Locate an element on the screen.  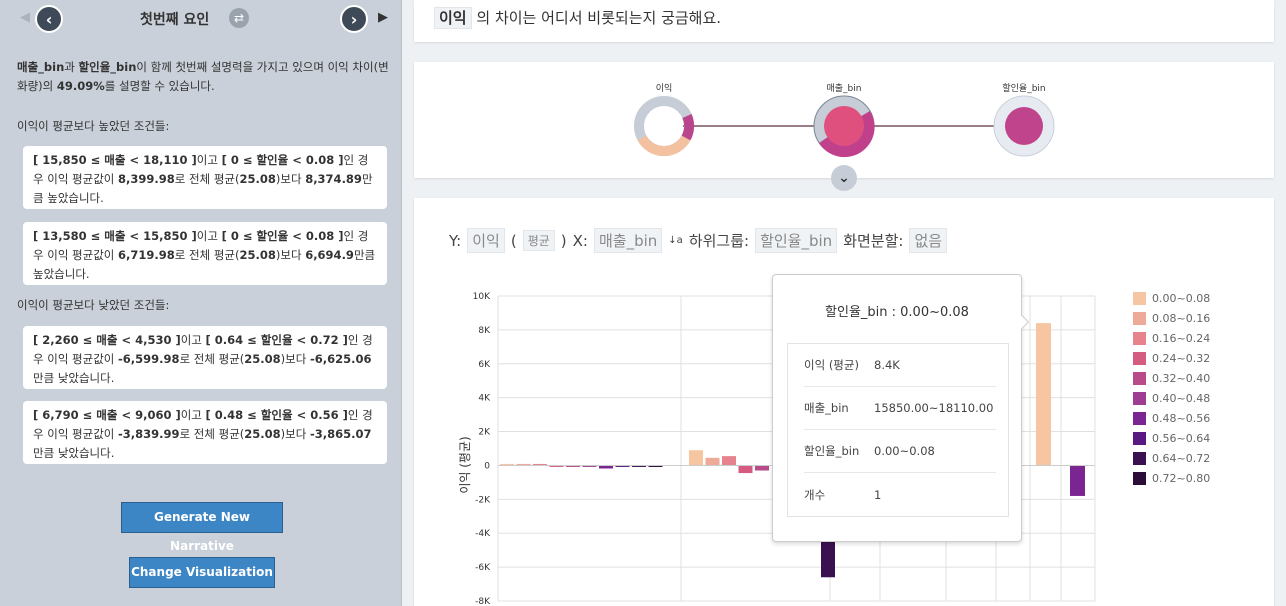
condition-text: 8,399.98 is located at coordinates (146, 179).